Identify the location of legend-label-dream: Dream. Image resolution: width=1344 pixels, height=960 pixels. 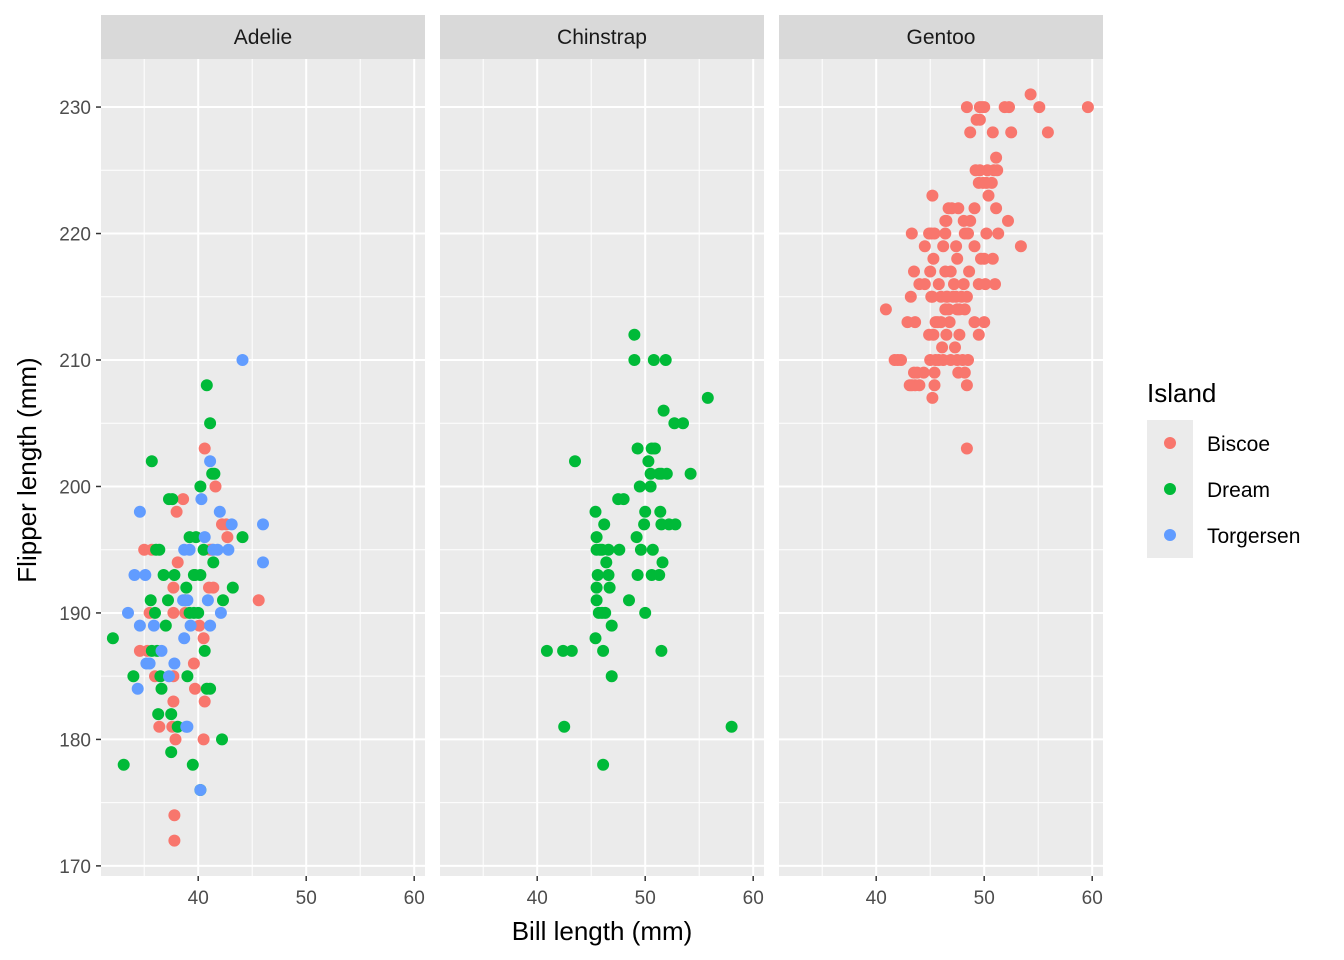
(1238, 490).